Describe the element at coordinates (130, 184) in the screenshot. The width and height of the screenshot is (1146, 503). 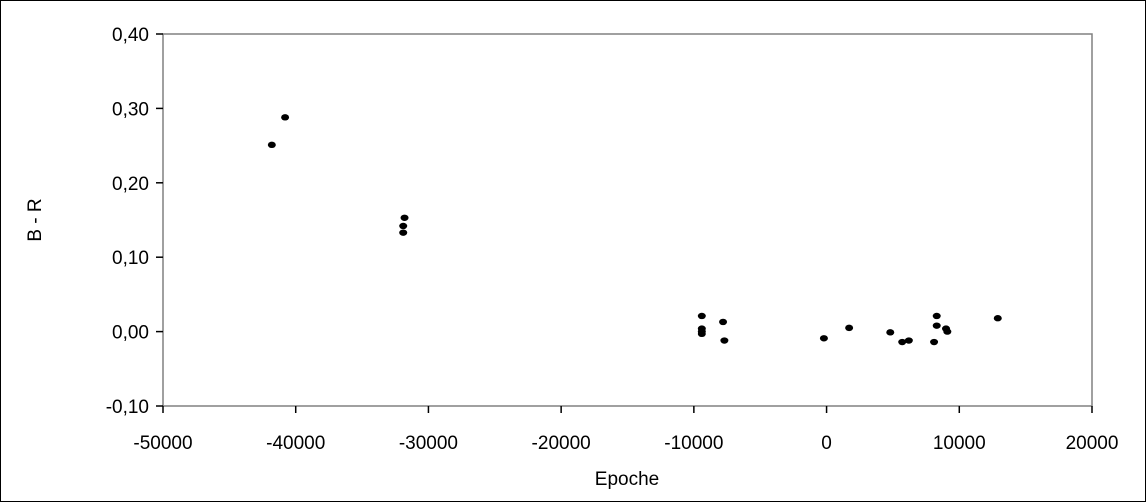
I see `y-tick-label: 0,20` at that location.